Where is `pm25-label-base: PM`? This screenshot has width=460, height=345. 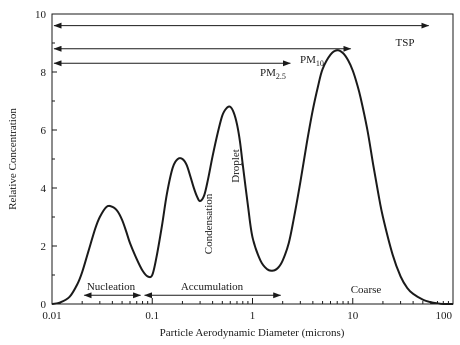 pm25-label-base: PM is located at coordinates (268, 73).